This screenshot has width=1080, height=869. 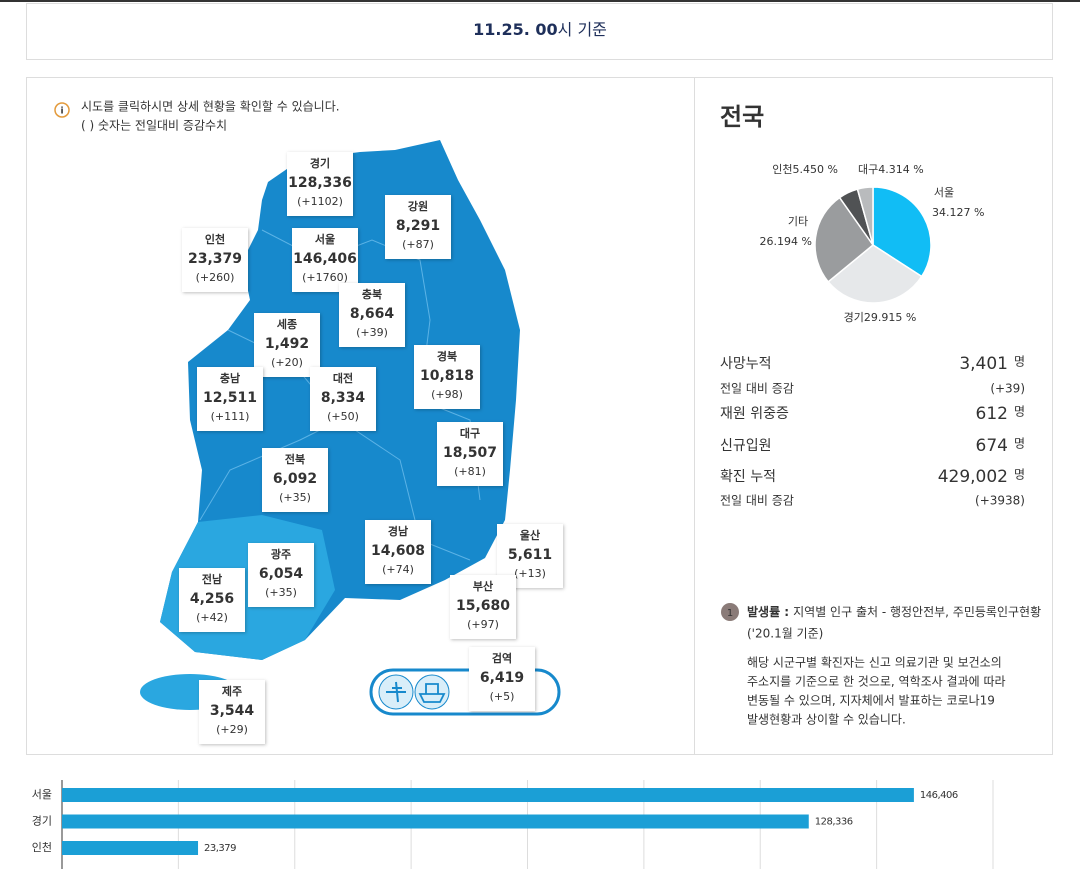 I want to click on y-tick-label: 서울, so click(x=42, y=794).